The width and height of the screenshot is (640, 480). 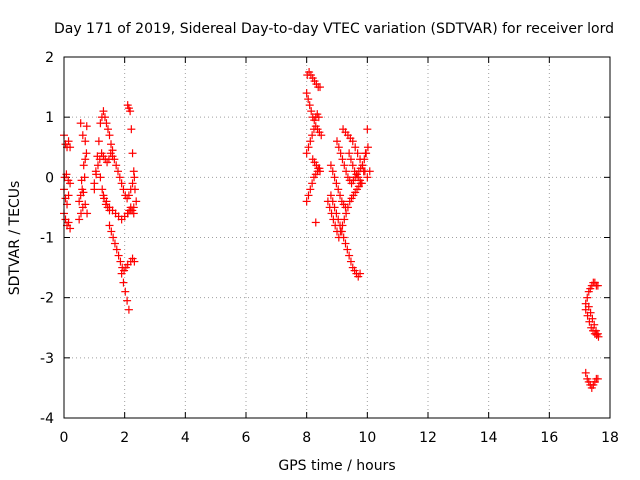 What do you see at coordinates (185, 438) in the screenshot?
I see `x-tick-label: 4` at bounding box center [185, 438].